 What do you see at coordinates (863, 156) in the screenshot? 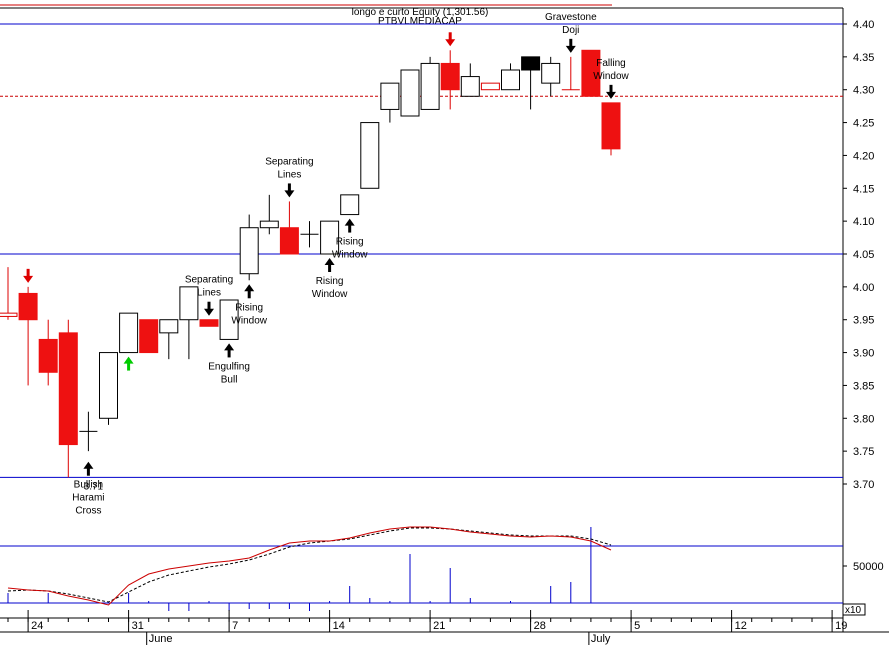
I see `y-tick-label: 4.20` at bounding box center [863, 156].